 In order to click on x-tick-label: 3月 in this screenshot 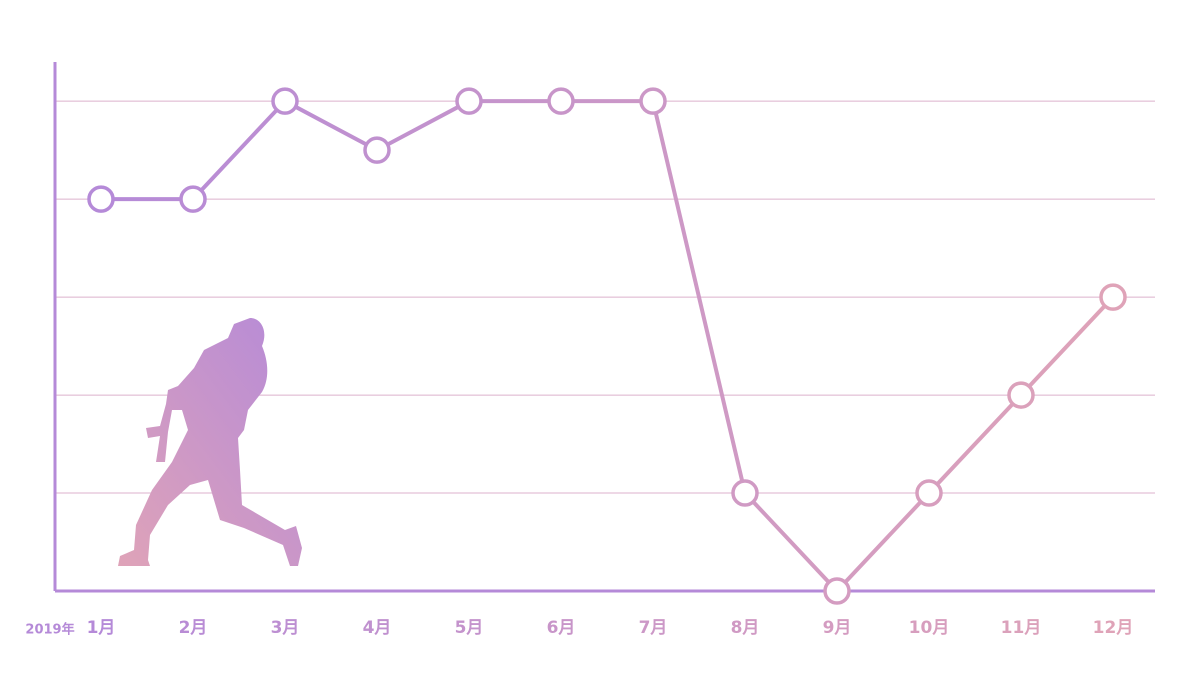, I will do `click(285, 628)`.